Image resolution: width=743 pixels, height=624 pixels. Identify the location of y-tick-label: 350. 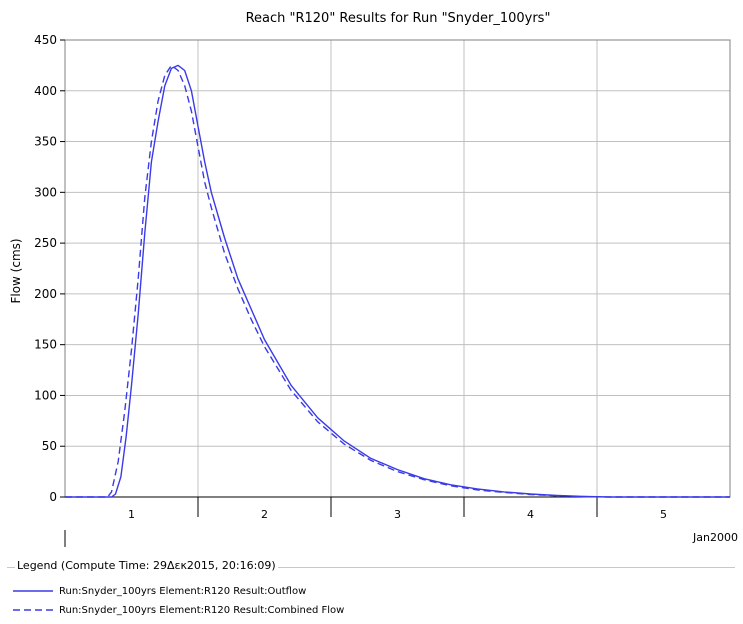
(45, 142).